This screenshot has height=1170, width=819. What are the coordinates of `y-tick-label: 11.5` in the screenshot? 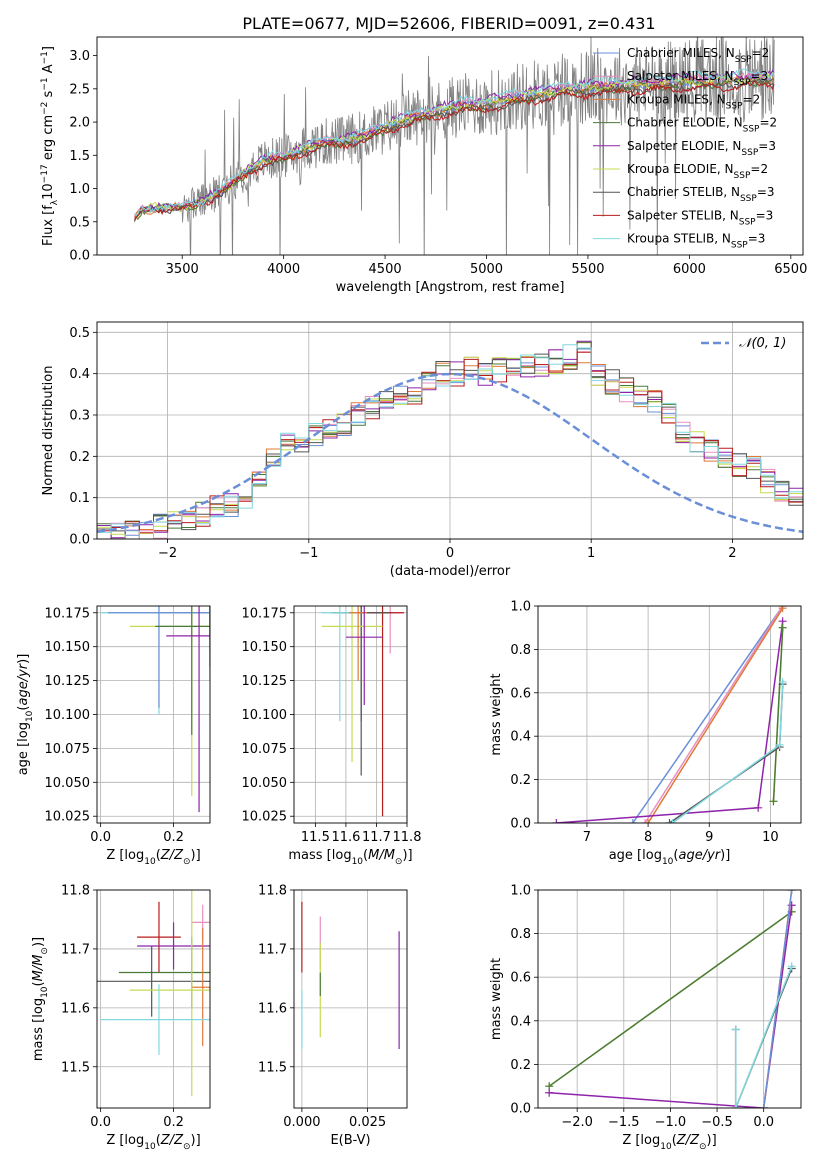 It's located at (272, 1067).